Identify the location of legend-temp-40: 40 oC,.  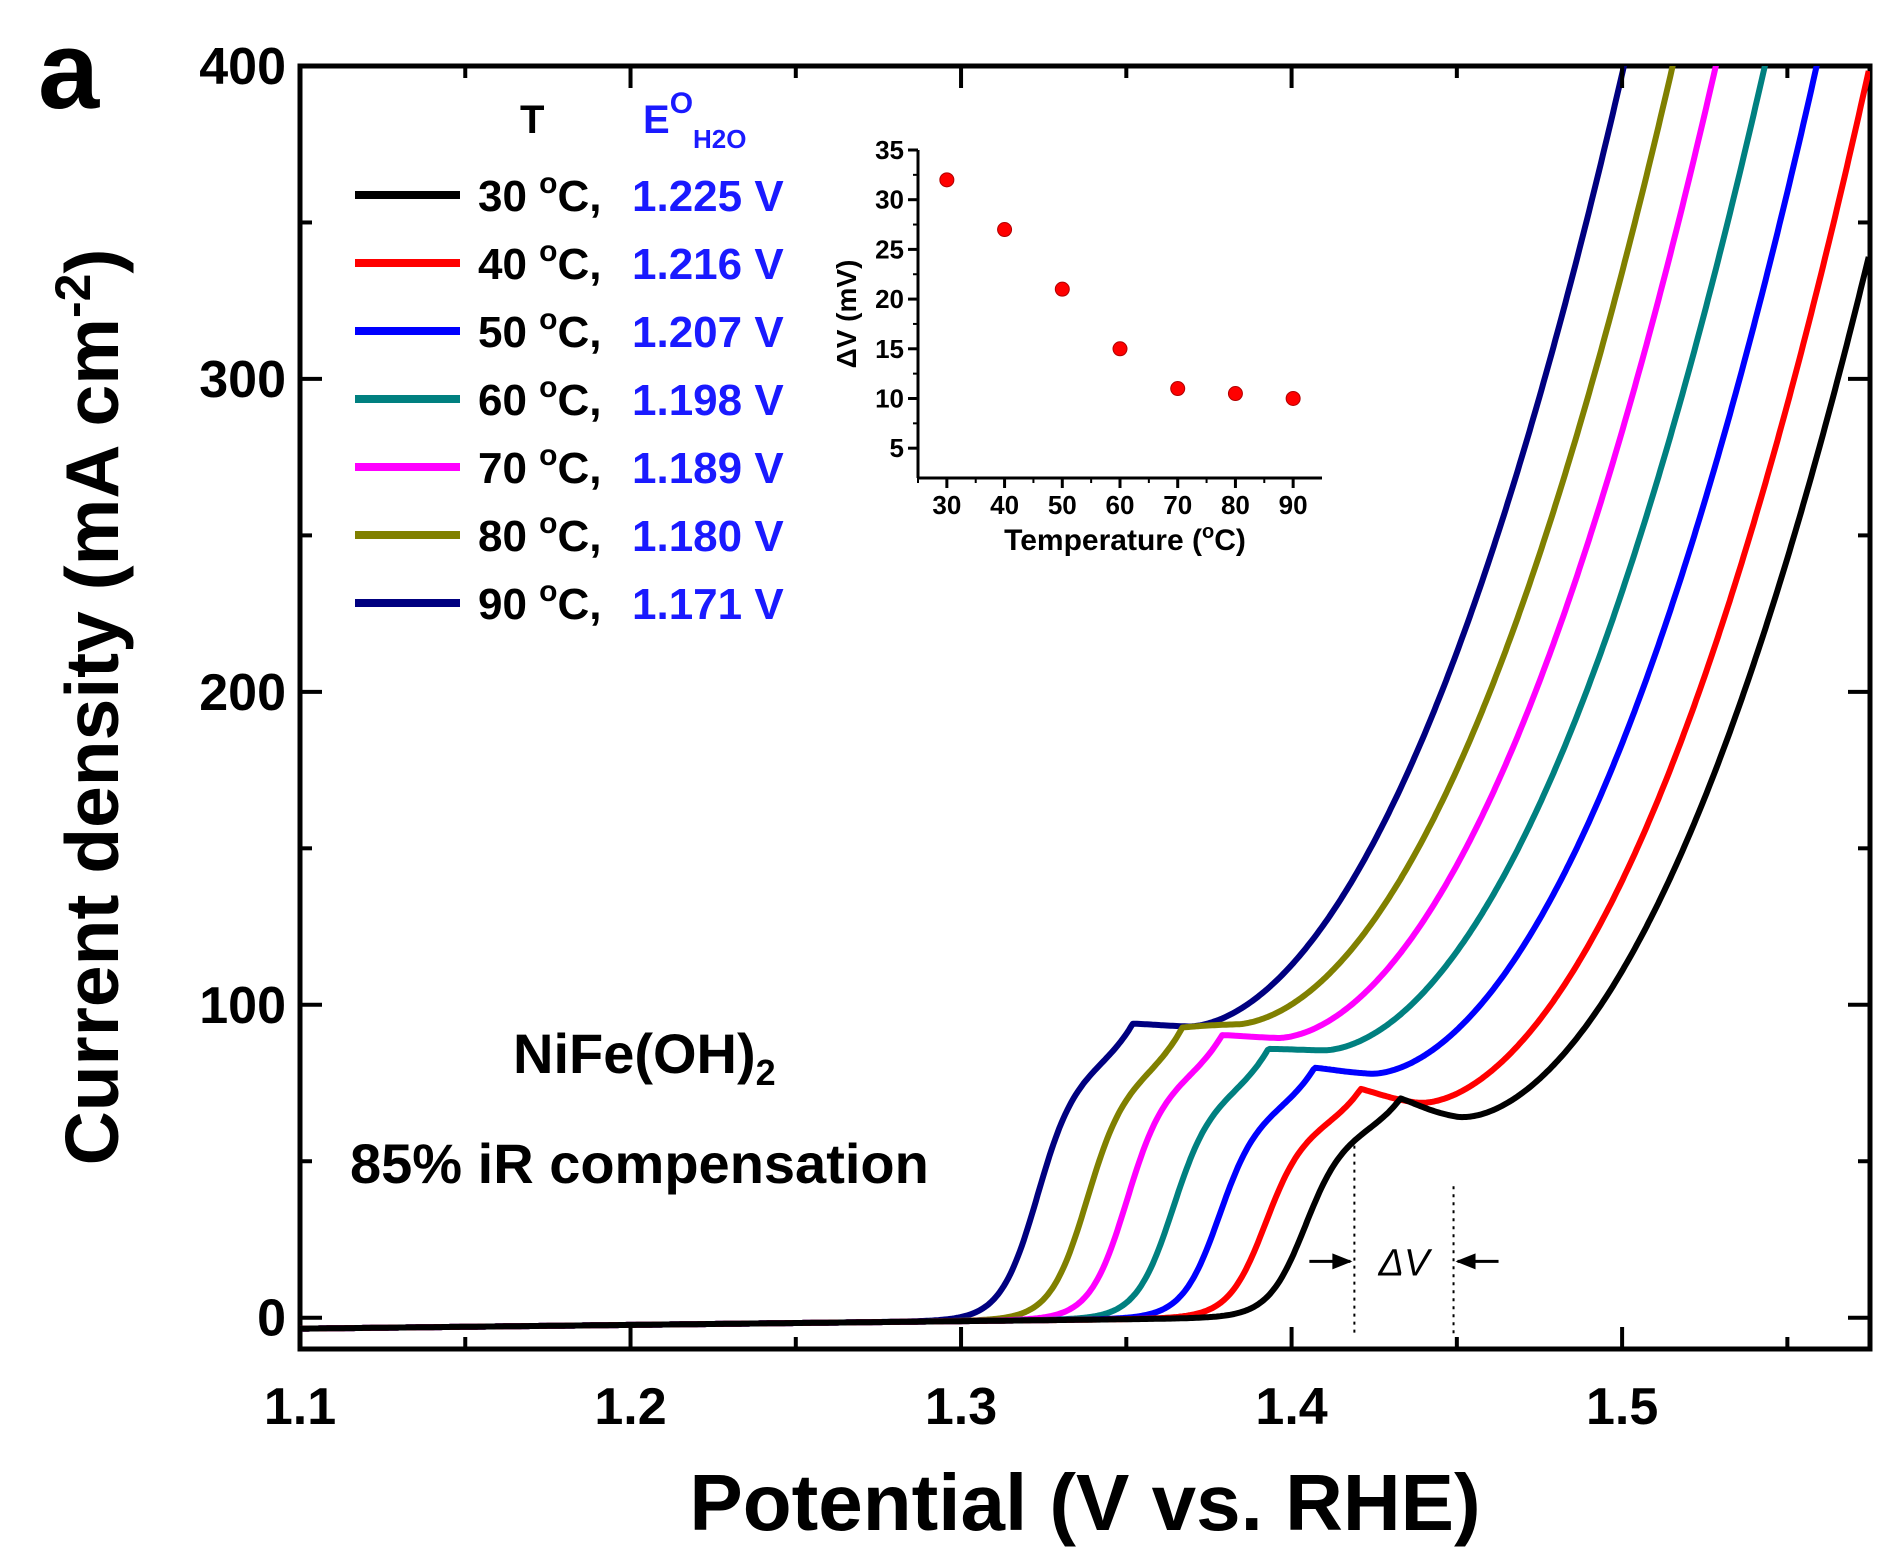
(540, 262).